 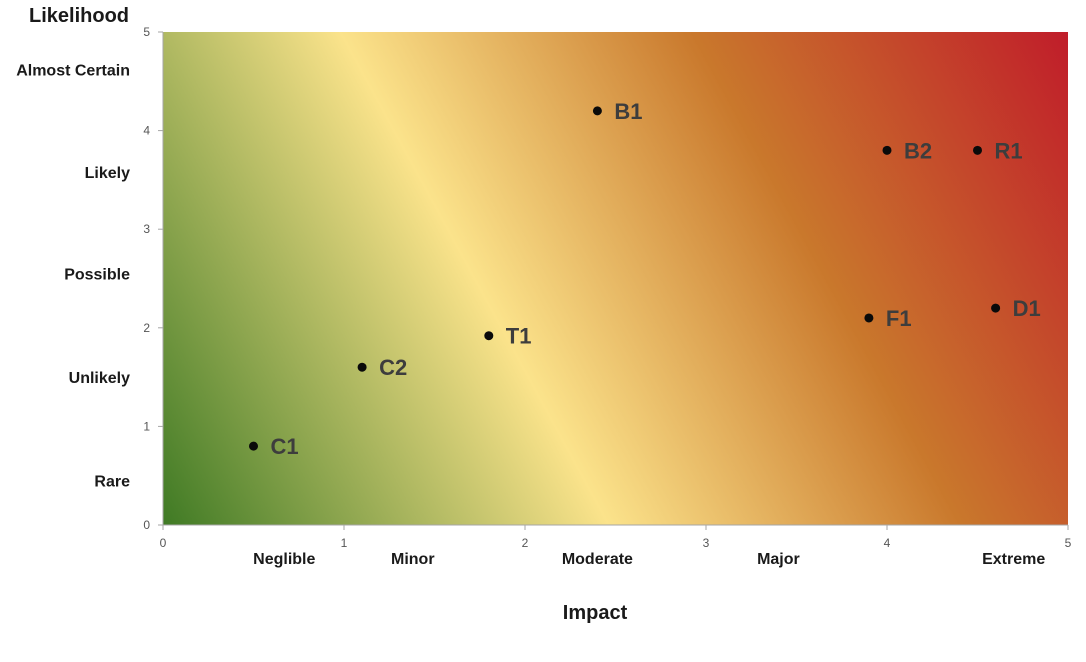 What do you see at coordinates (107, 173) in the screenshot?
I see `y-category-label: Likely` at bounding box center [107, 173].